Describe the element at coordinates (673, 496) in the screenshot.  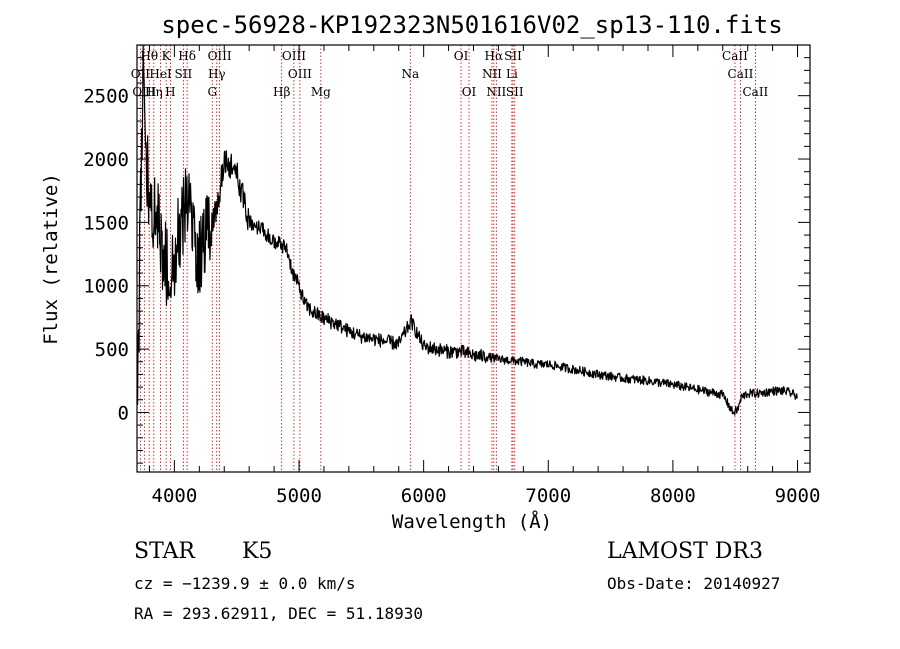
I see `x-tick-label: 8000` at that location.